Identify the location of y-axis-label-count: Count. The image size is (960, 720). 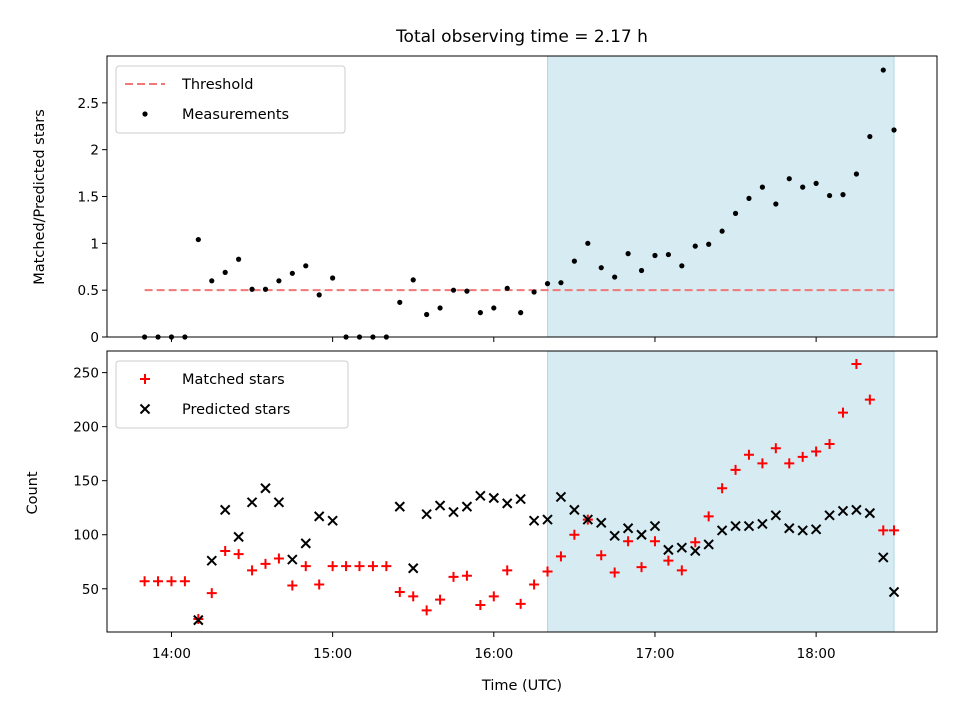
(33, 492).